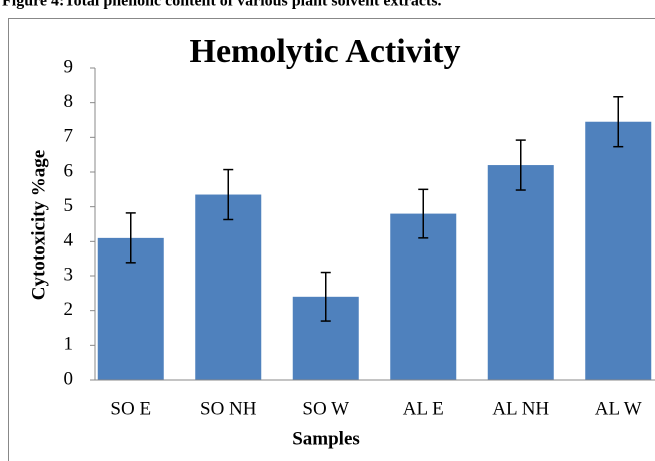 The height and width of the screenshot is (461, 655). What do you see at coordinates (618, 408) in the screenshot?
I see `x-tick-label: AL W` at bounding box center [618, 408].